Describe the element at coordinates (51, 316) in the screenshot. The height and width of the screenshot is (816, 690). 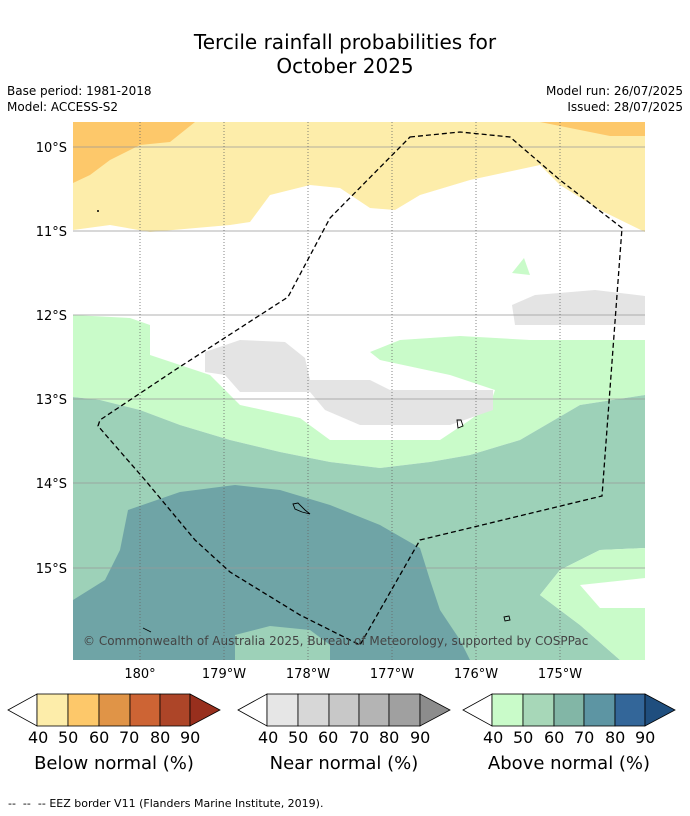
I see `lat-label: 12°S` at that location.